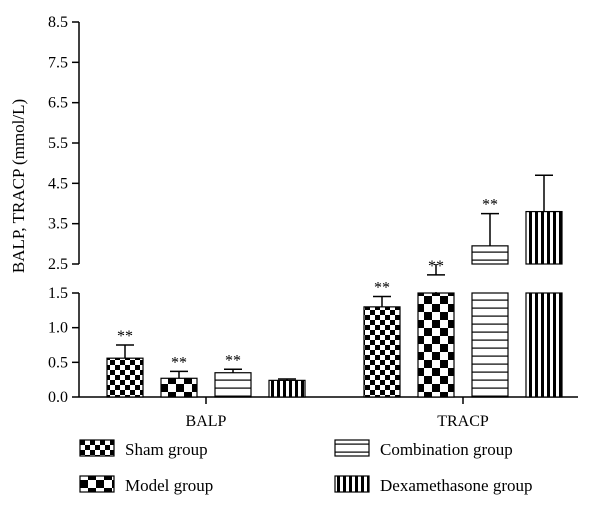 Image resolution: width=590 pixels, height=512 pixels. Describe the element at coordinates (58, 103) in the screenshot. I see `y-tick-label: 6.5` at that location.